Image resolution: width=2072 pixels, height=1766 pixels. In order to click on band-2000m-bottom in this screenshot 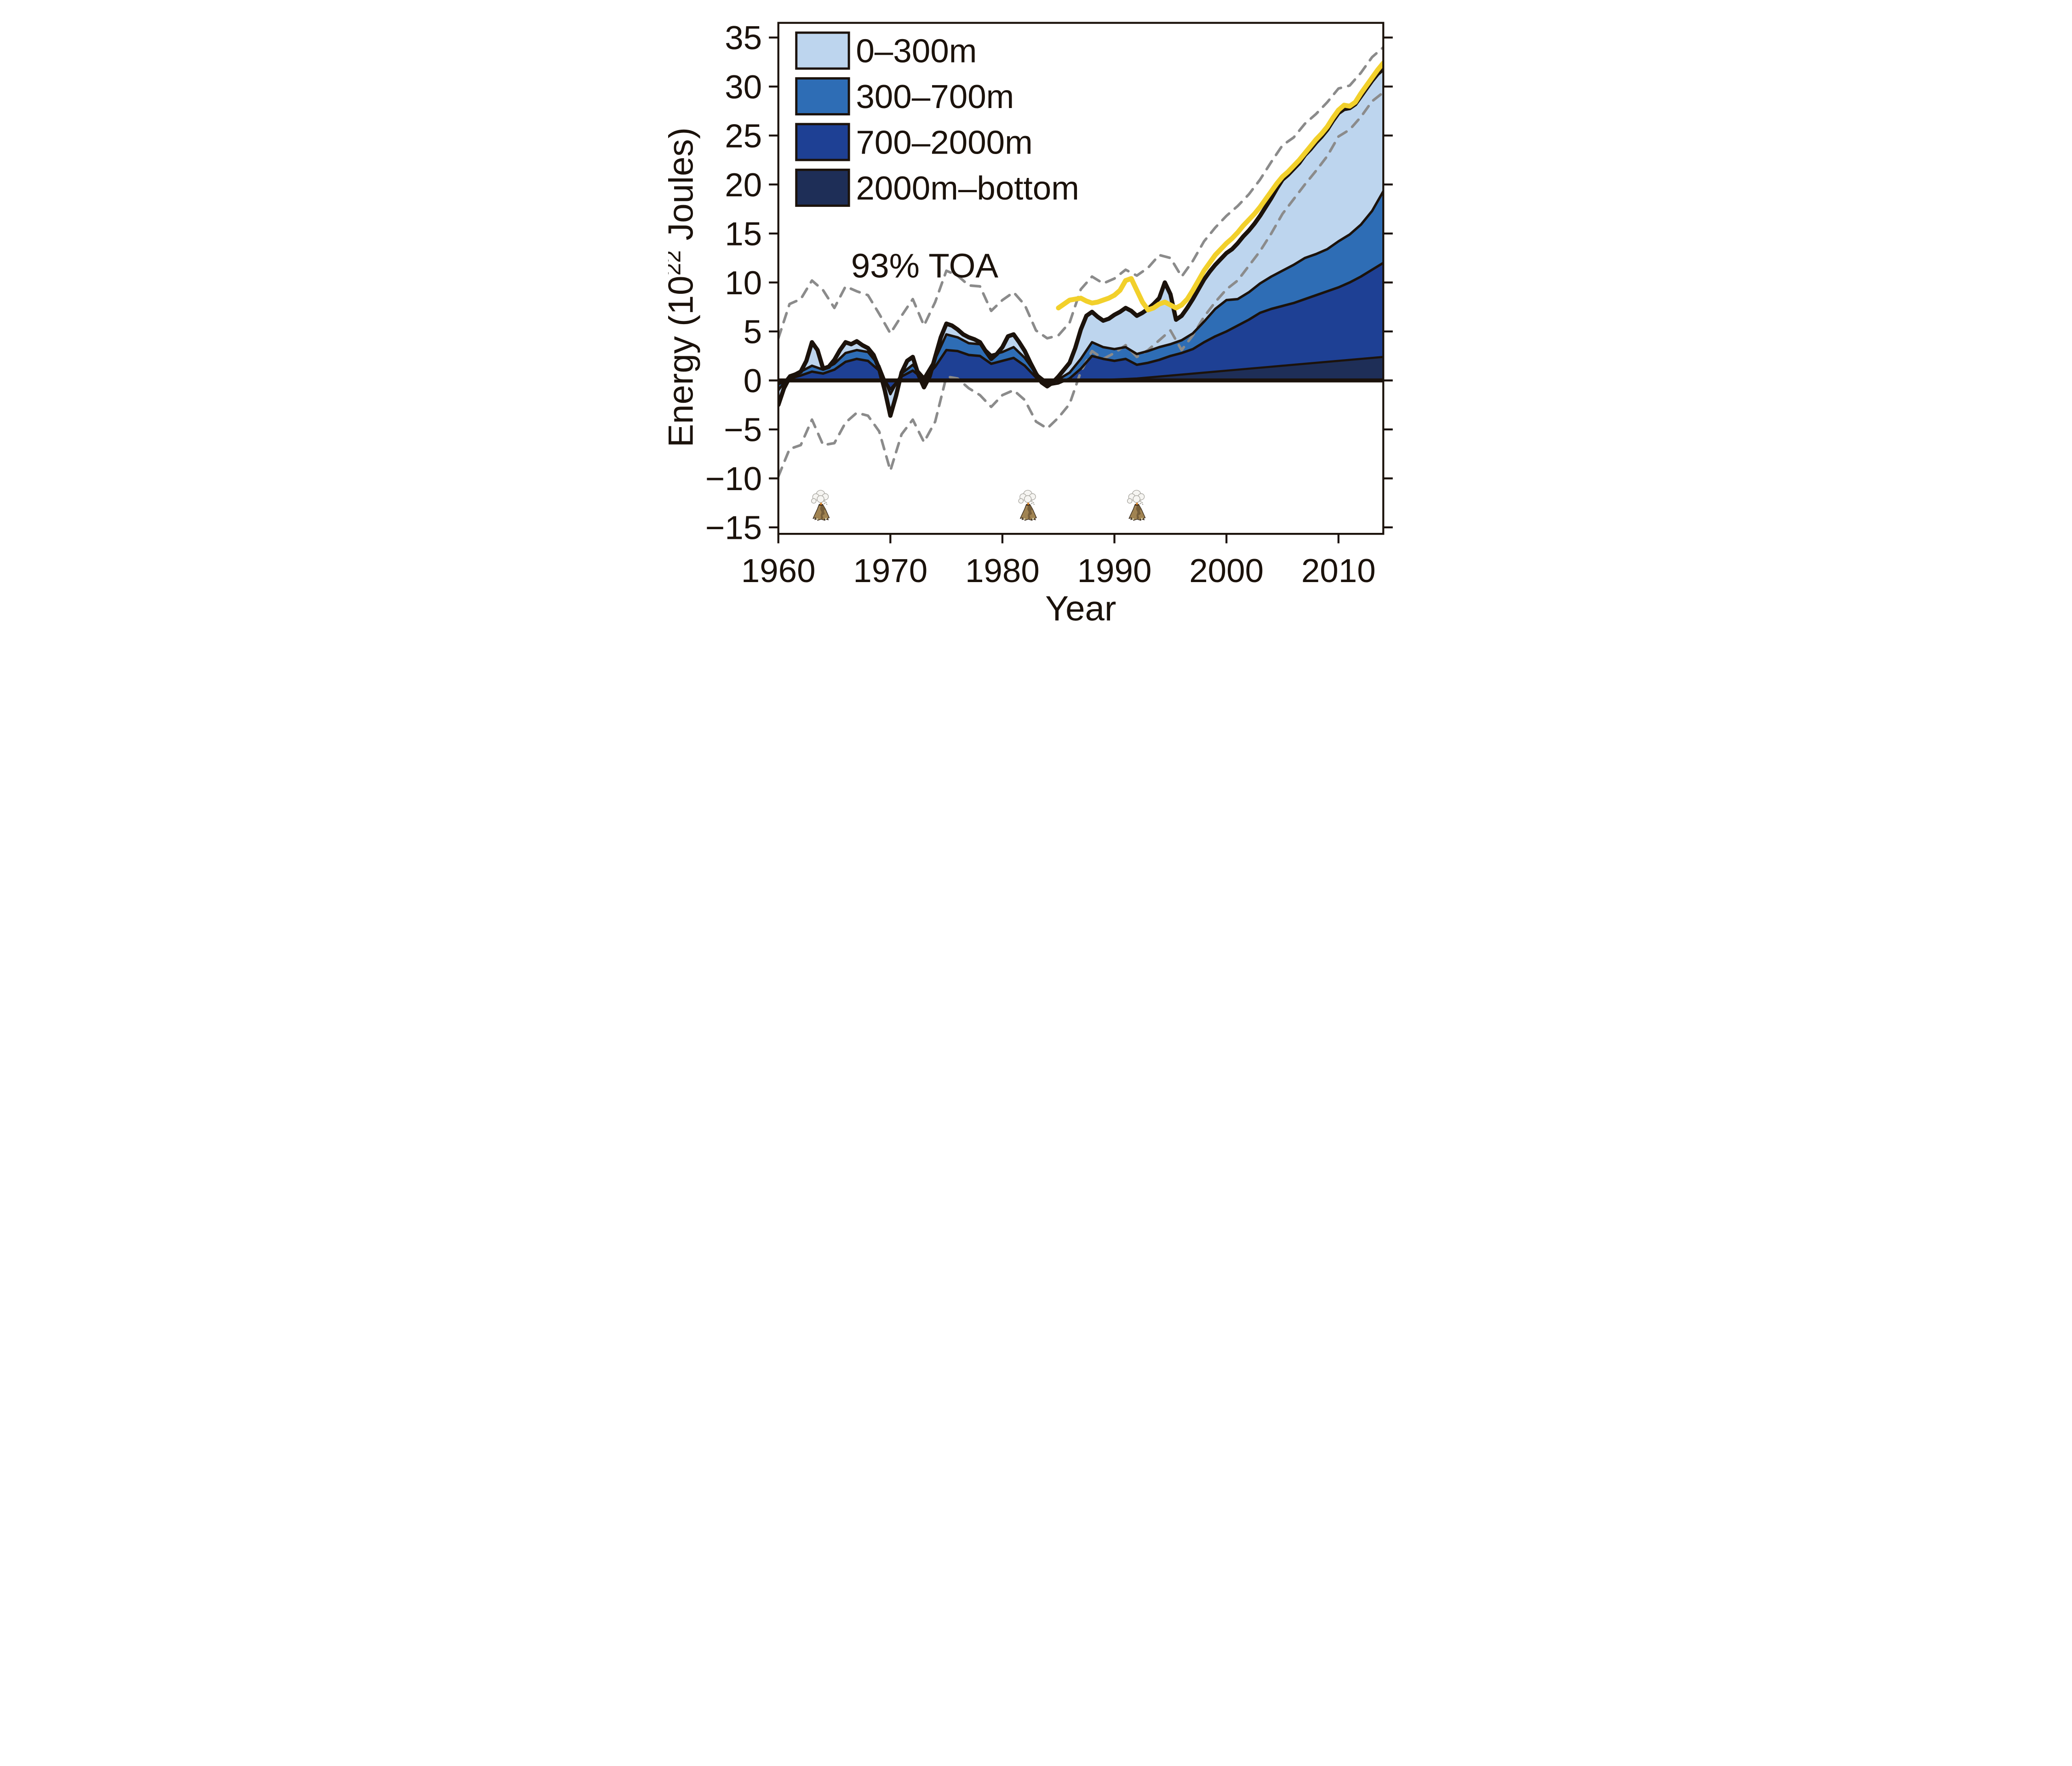, I will do `click(1081, 369)`.